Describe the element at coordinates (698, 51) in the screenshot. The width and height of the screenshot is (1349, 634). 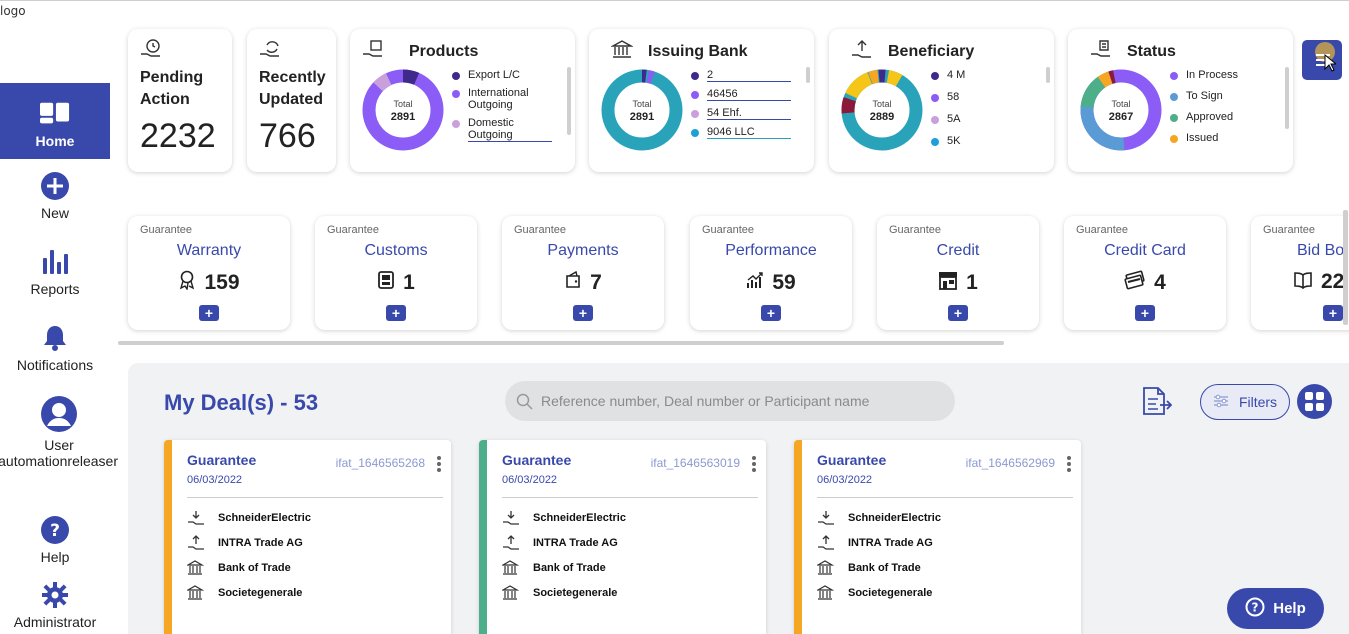
I see `card-title: Issuing Bank` at that location.